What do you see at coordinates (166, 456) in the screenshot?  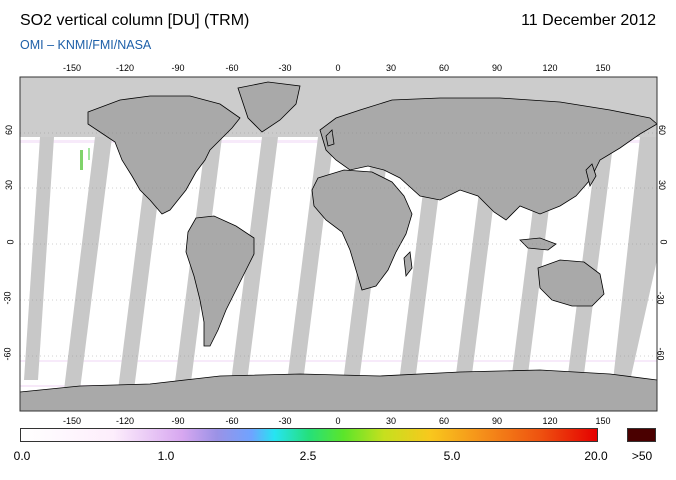 I see `colorbar-label: 1.0` at bounding box center [166, 456].